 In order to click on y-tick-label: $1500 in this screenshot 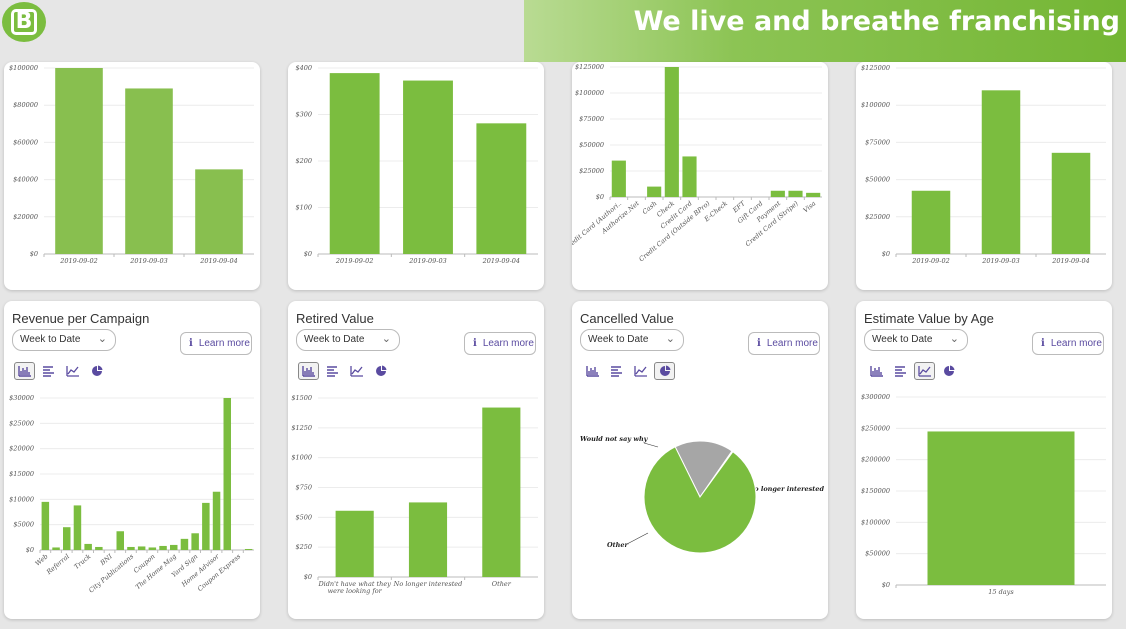, I will do `click(301, 398)`.